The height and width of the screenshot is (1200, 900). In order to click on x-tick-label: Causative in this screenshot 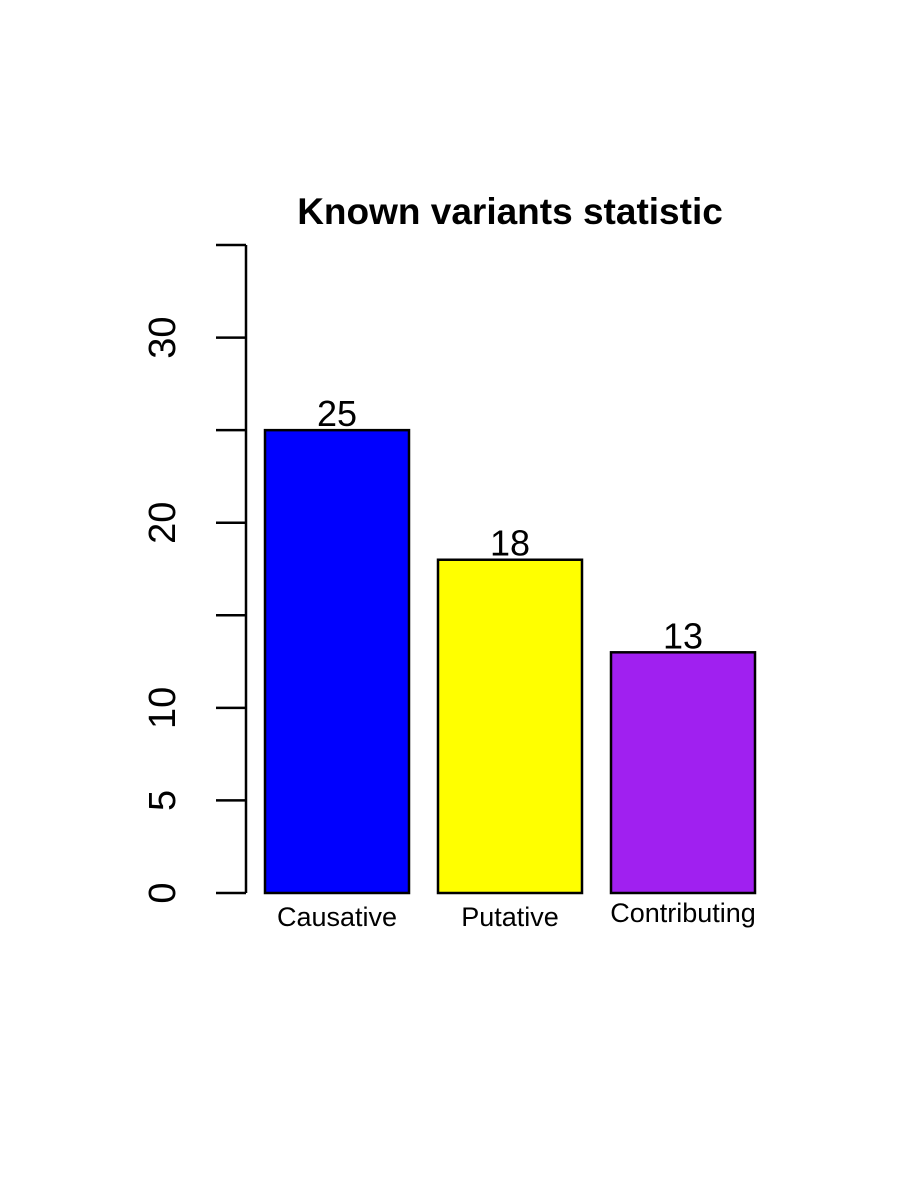, I will do `click(337, 917)`.